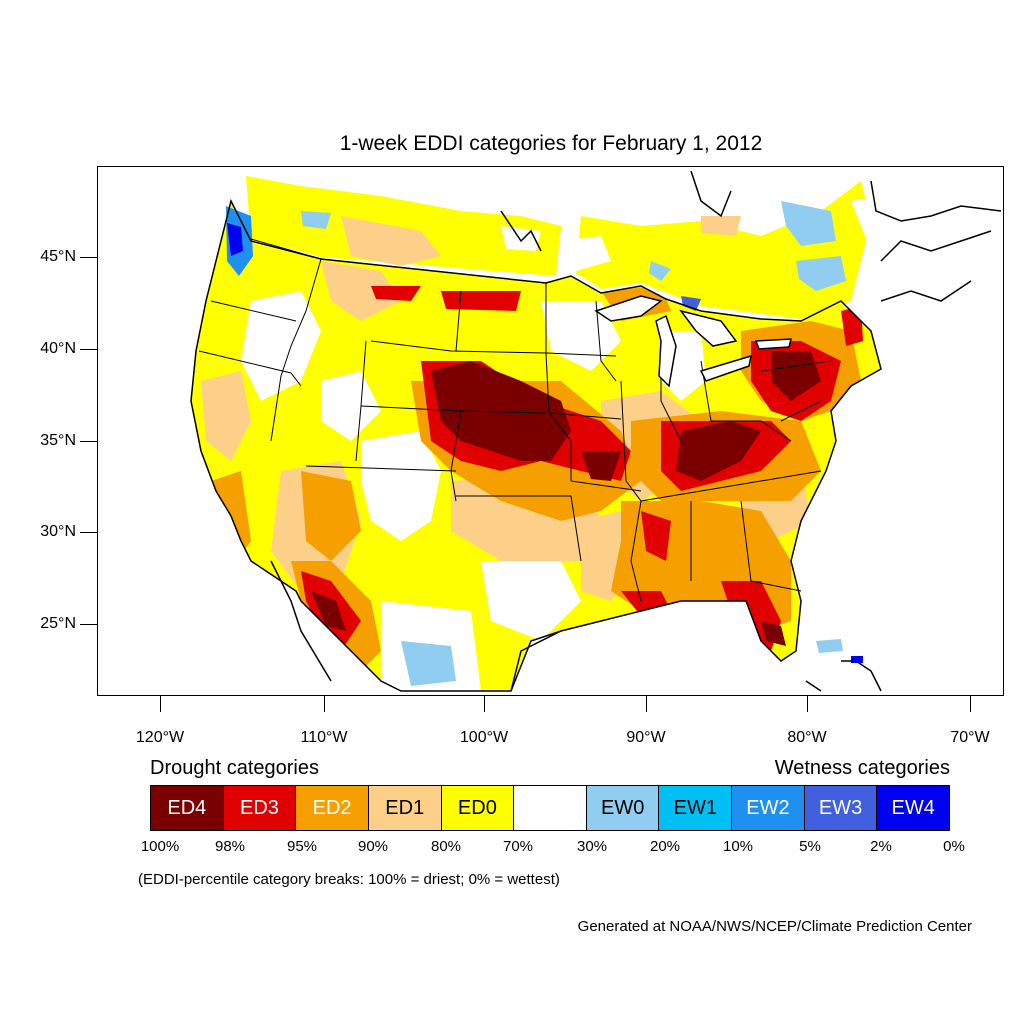 The height and width of the screenshot is (1024, 1024). What do you see at coordinates (881, 846) in the screenshot?
I see `pct-break-2: 2%` at bounding box center [881, 846].